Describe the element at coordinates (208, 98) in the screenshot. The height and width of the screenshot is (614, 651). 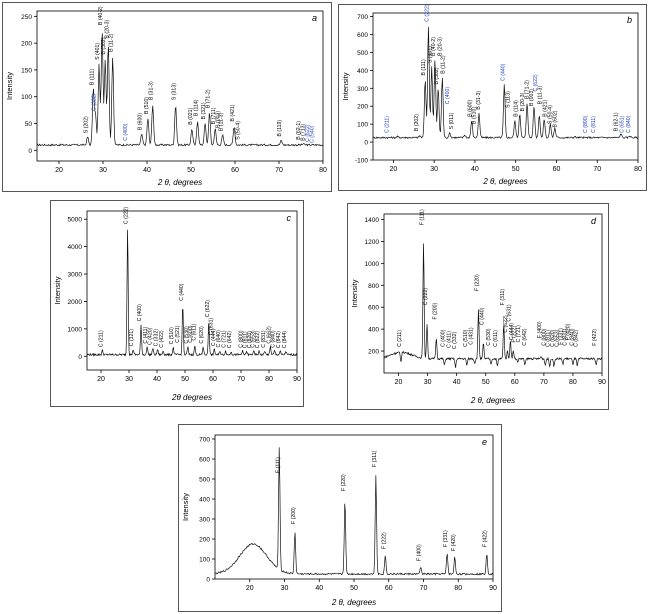
I see `peak-annotation: B (71-2)` at that location.